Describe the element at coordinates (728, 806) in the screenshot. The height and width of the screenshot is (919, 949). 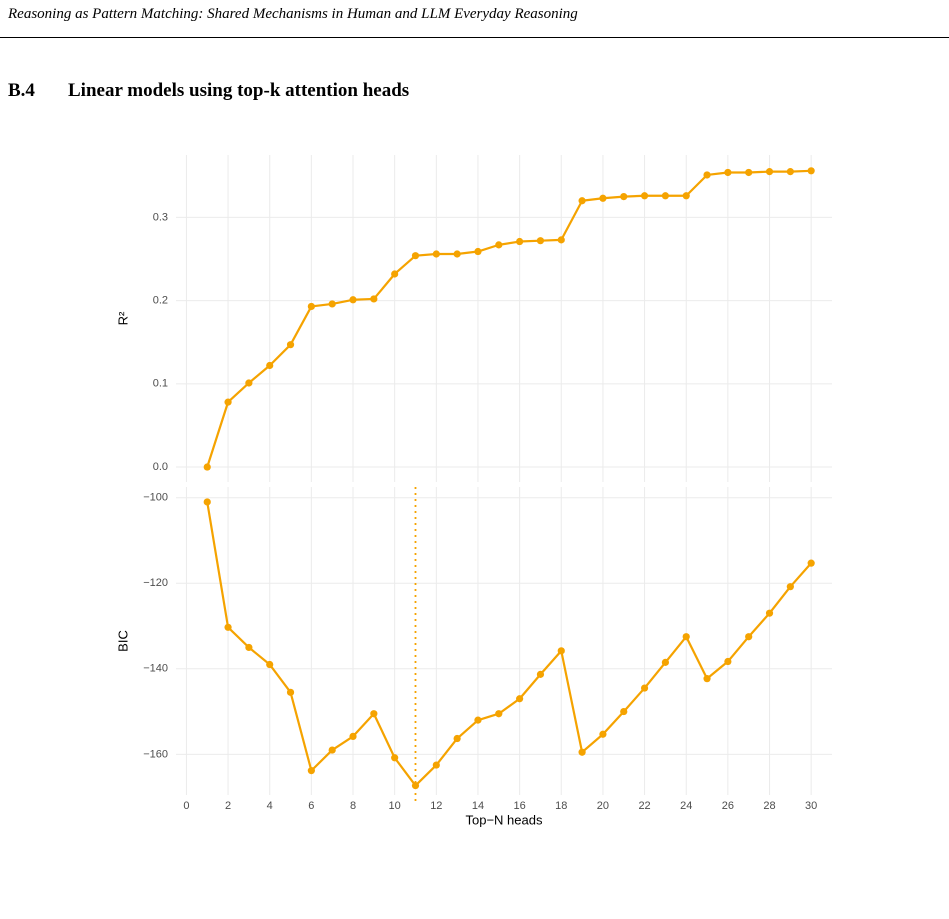
I see `x-tick-label: 26` at that location.